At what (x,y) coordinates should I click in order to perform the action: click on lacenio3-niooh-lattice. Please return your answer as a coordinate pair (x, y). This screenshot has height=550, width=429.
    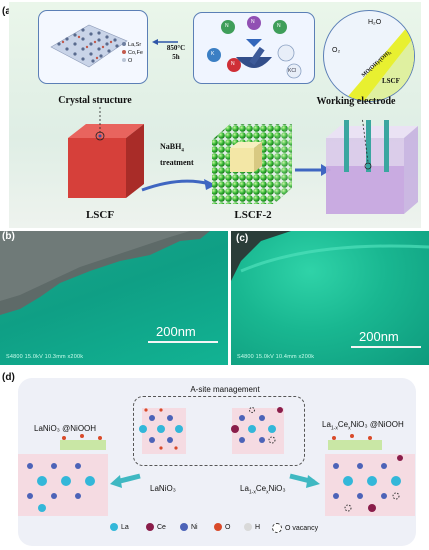
    Looking at the image, I should click on (370, 475).